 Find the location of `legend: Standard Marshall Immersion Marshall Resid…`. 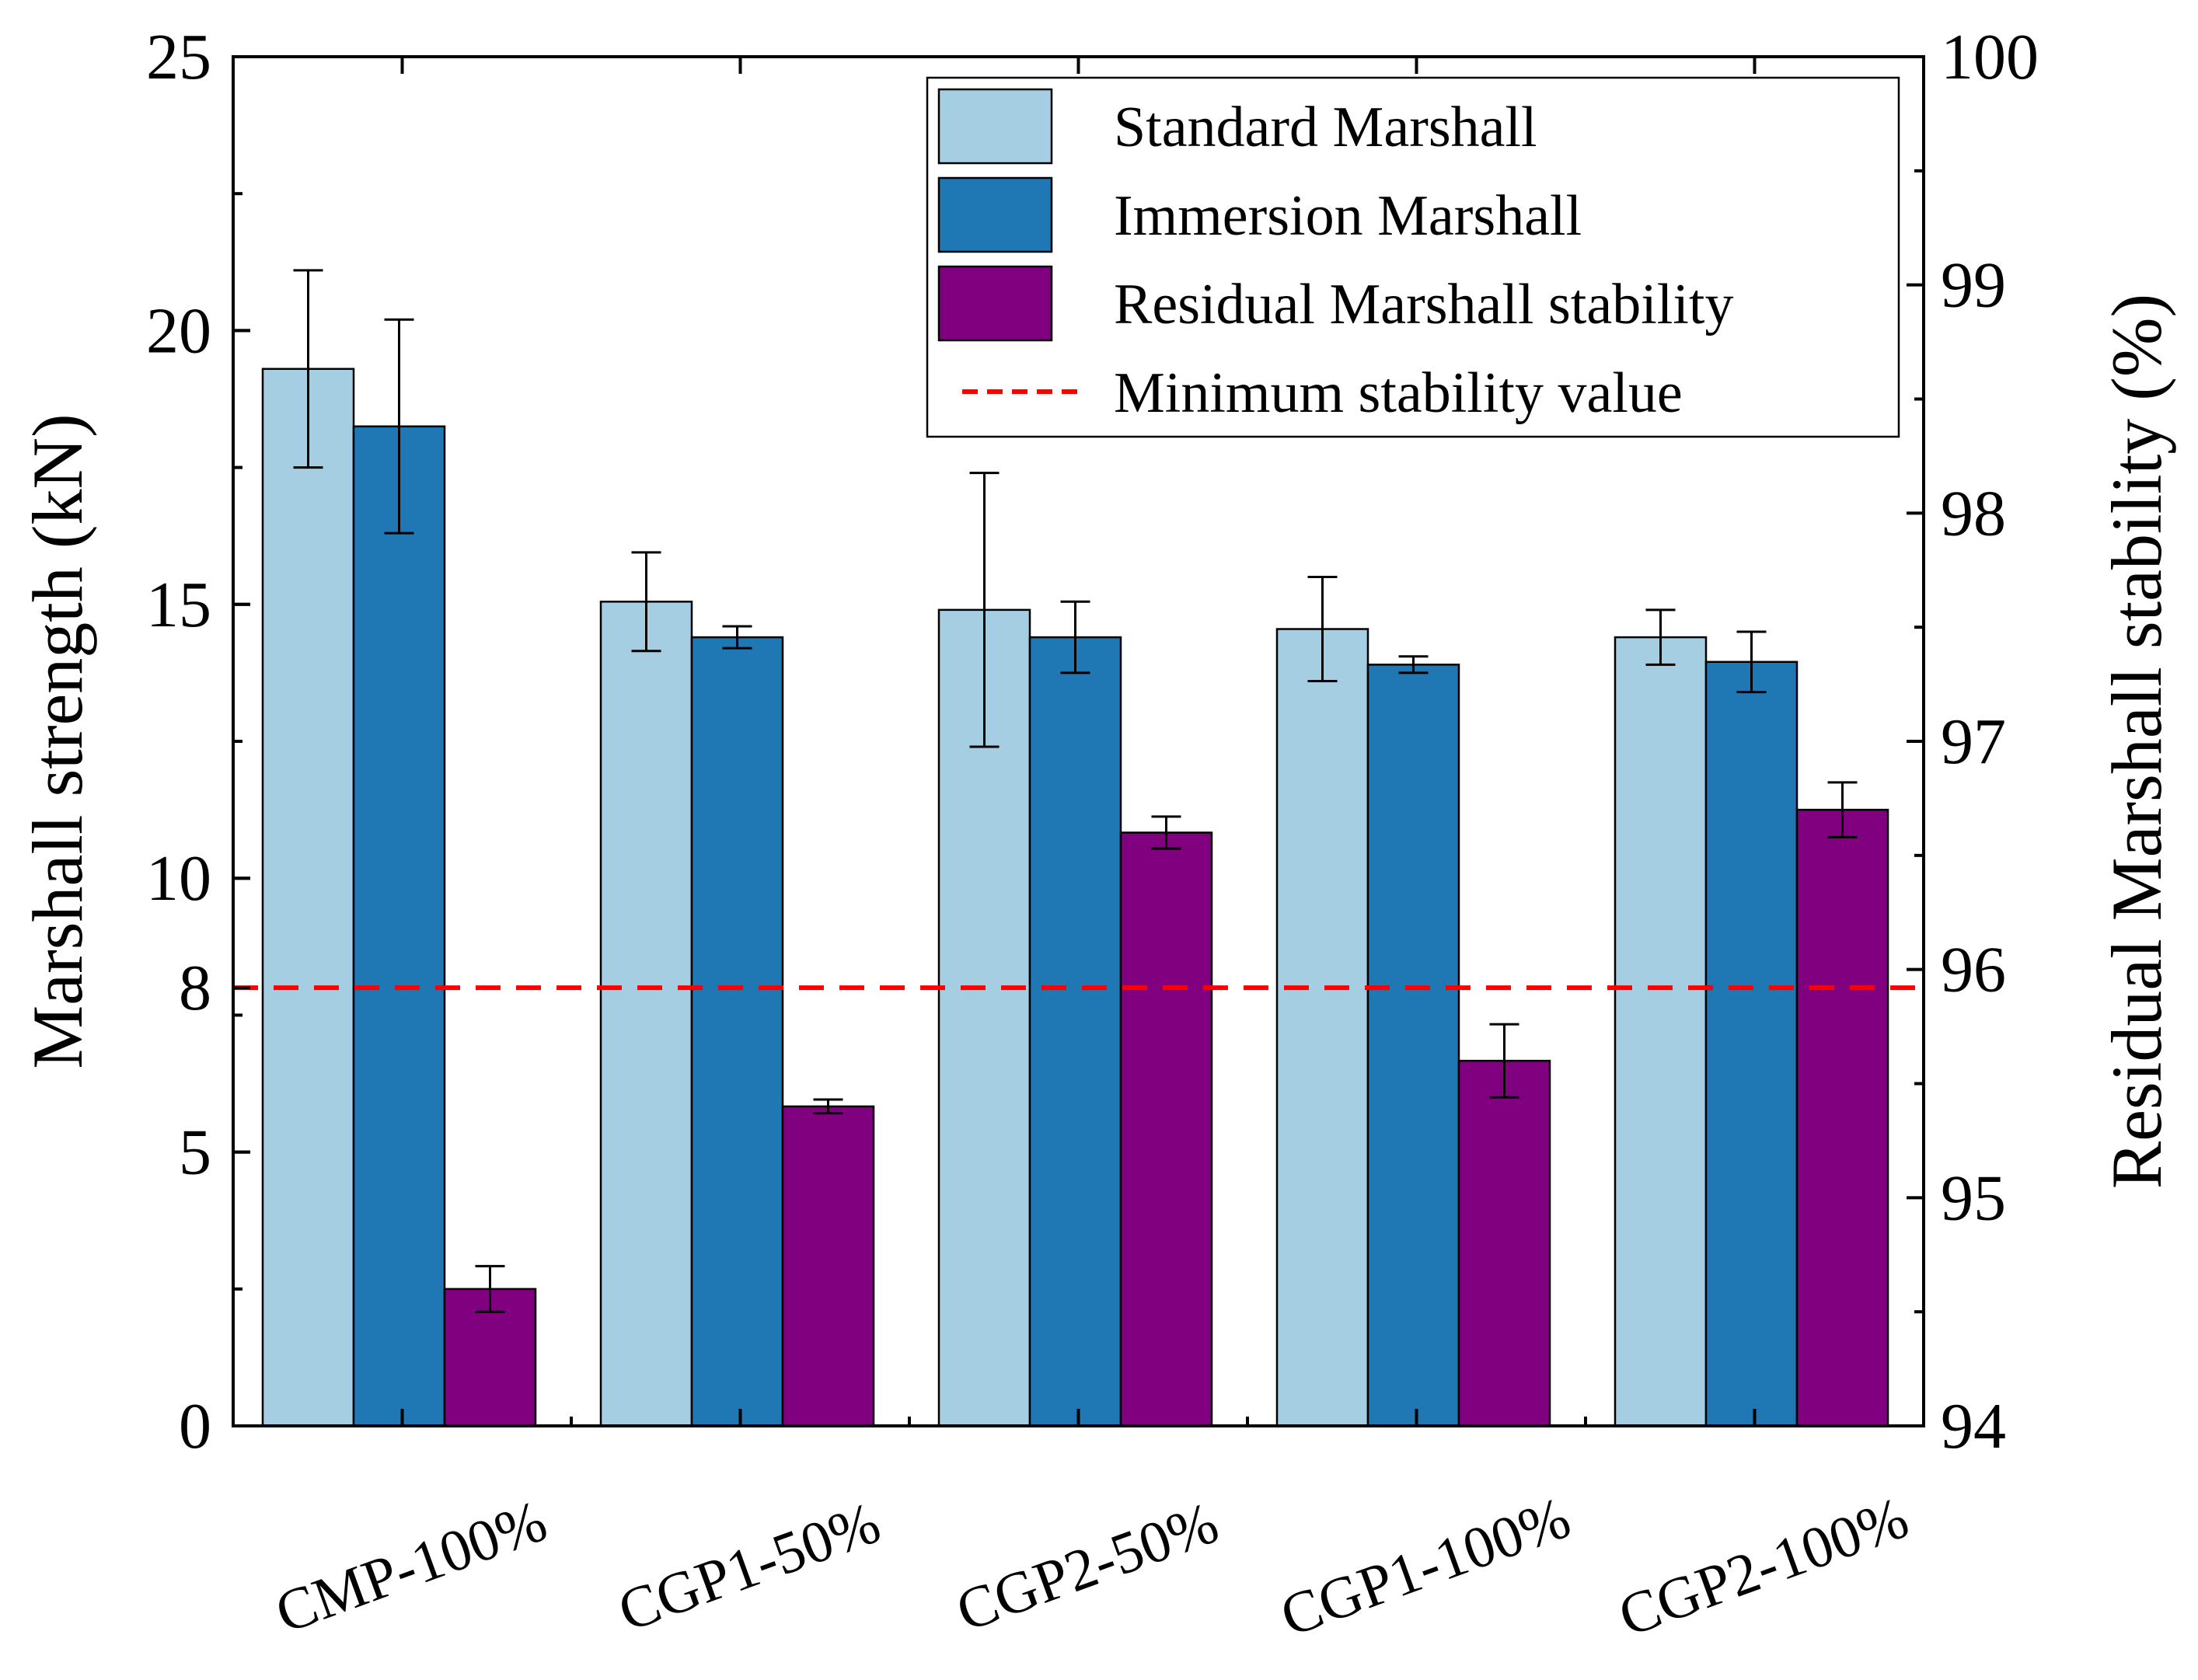

legend: Standard Marshall Immersion Marshall Resid… is located at coordinates (1413, 257).